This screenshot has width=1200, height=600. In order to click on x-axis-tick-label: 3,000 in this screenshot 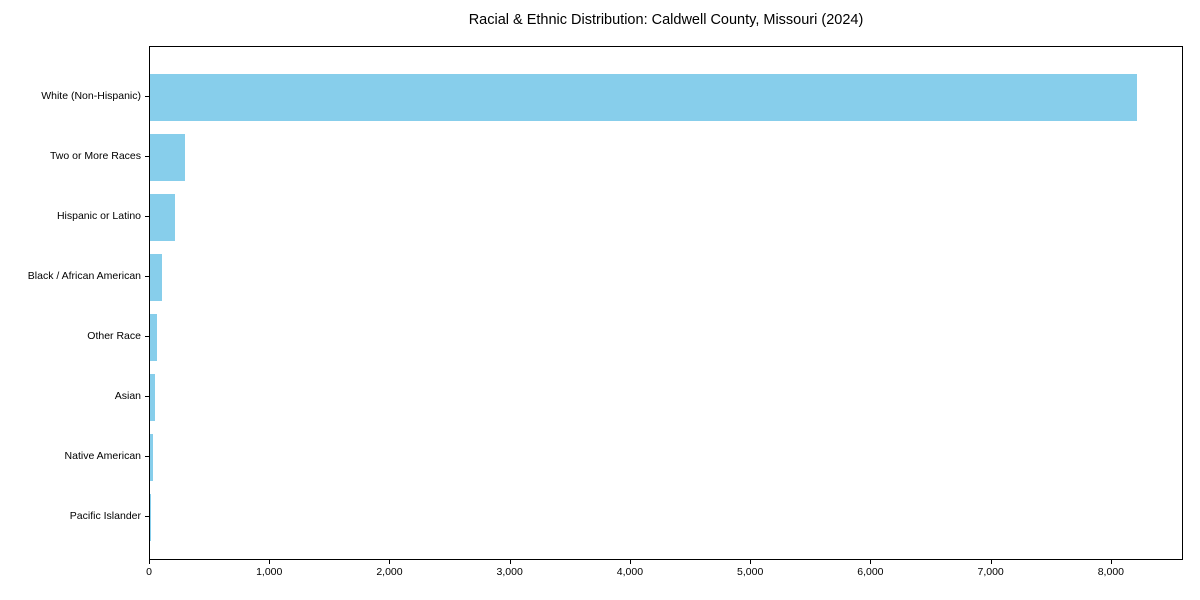, I will do `click(509, 572)`.